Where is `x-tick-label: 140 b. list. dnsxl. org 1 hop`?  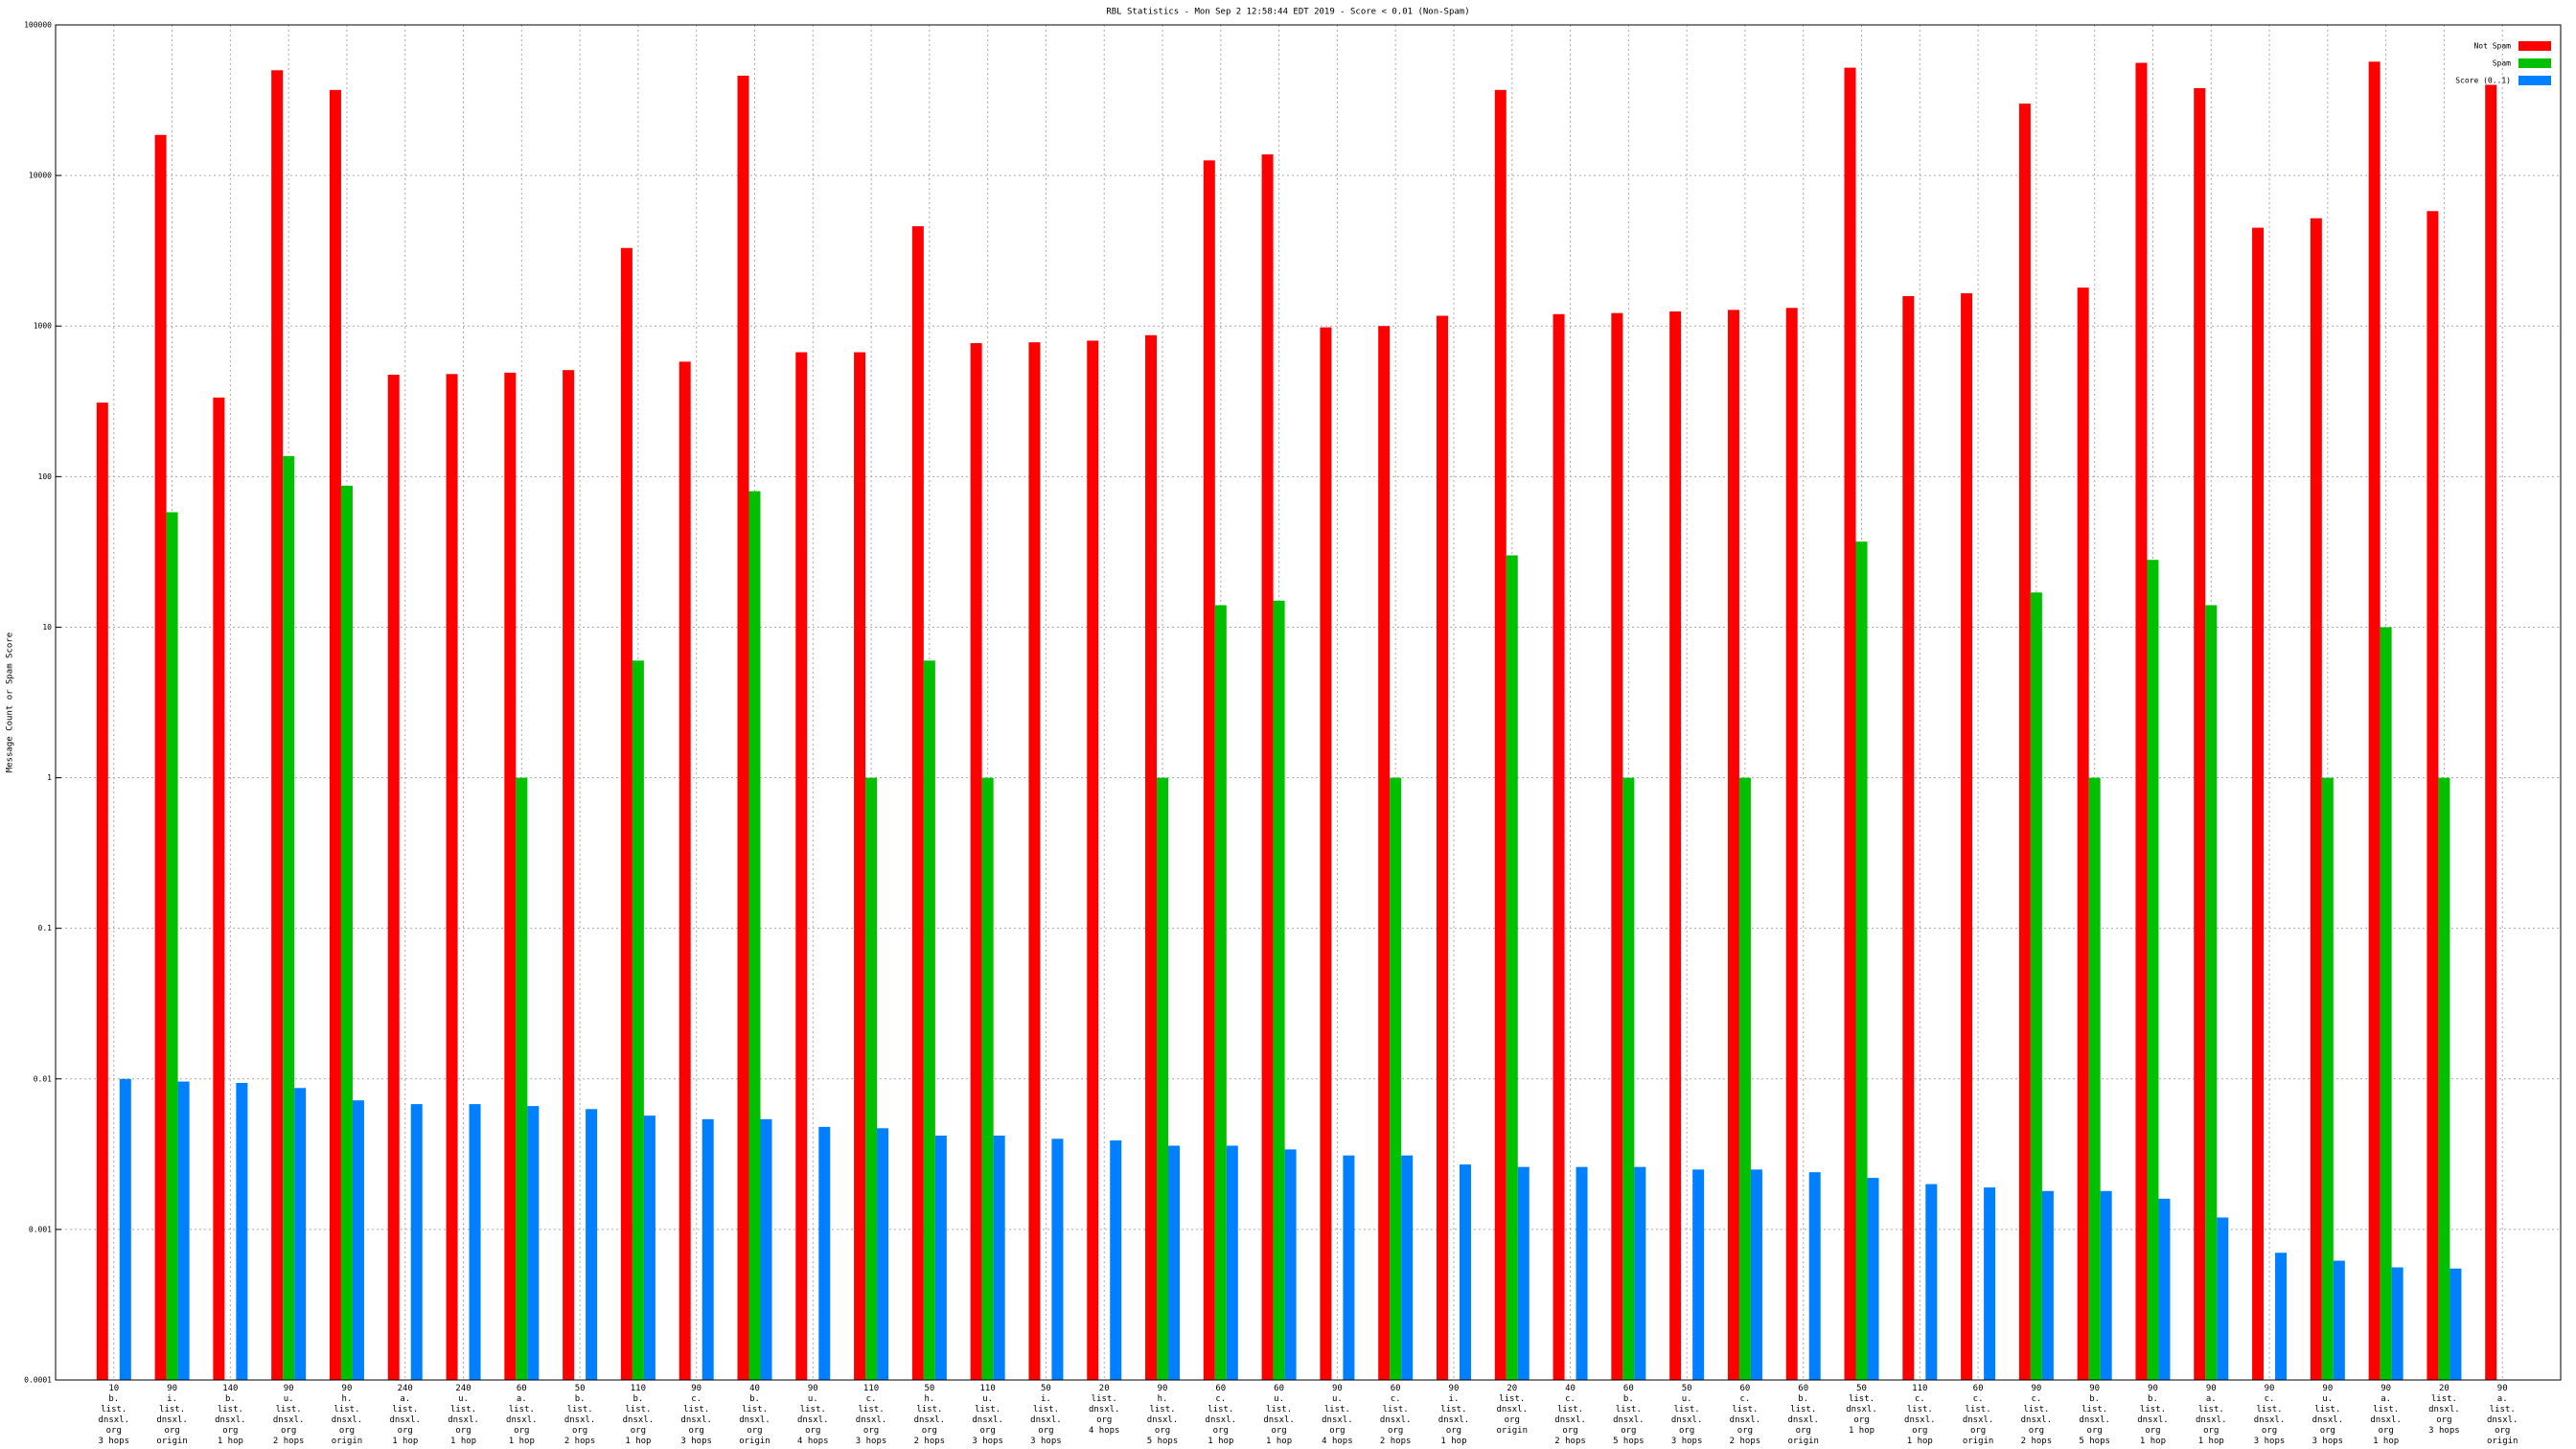
x-tick-label: 140 b. list. dnsxl. org 1 hop is located at coordinates (230, 1415).